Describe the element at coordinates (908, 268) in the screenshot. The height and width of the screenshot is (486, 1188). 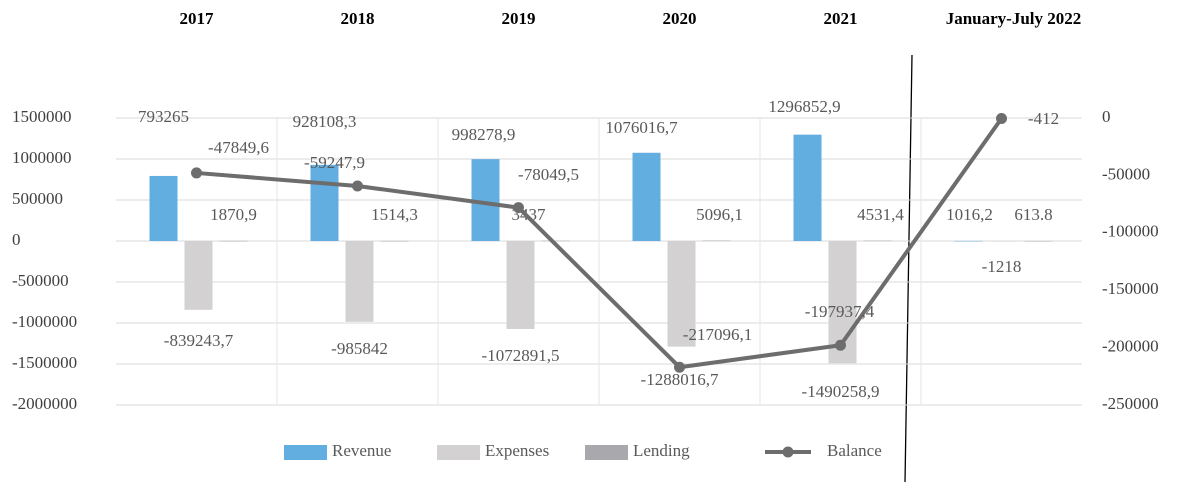
I see `separator-line` at that location.